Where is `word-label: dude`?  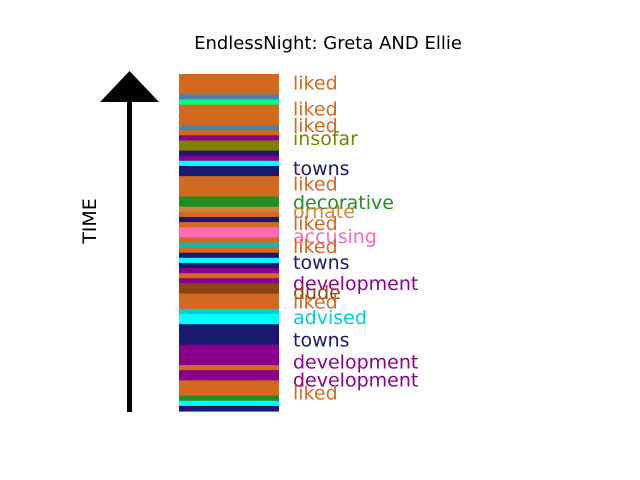 word-label: dude is located at coordinates (317, 293).